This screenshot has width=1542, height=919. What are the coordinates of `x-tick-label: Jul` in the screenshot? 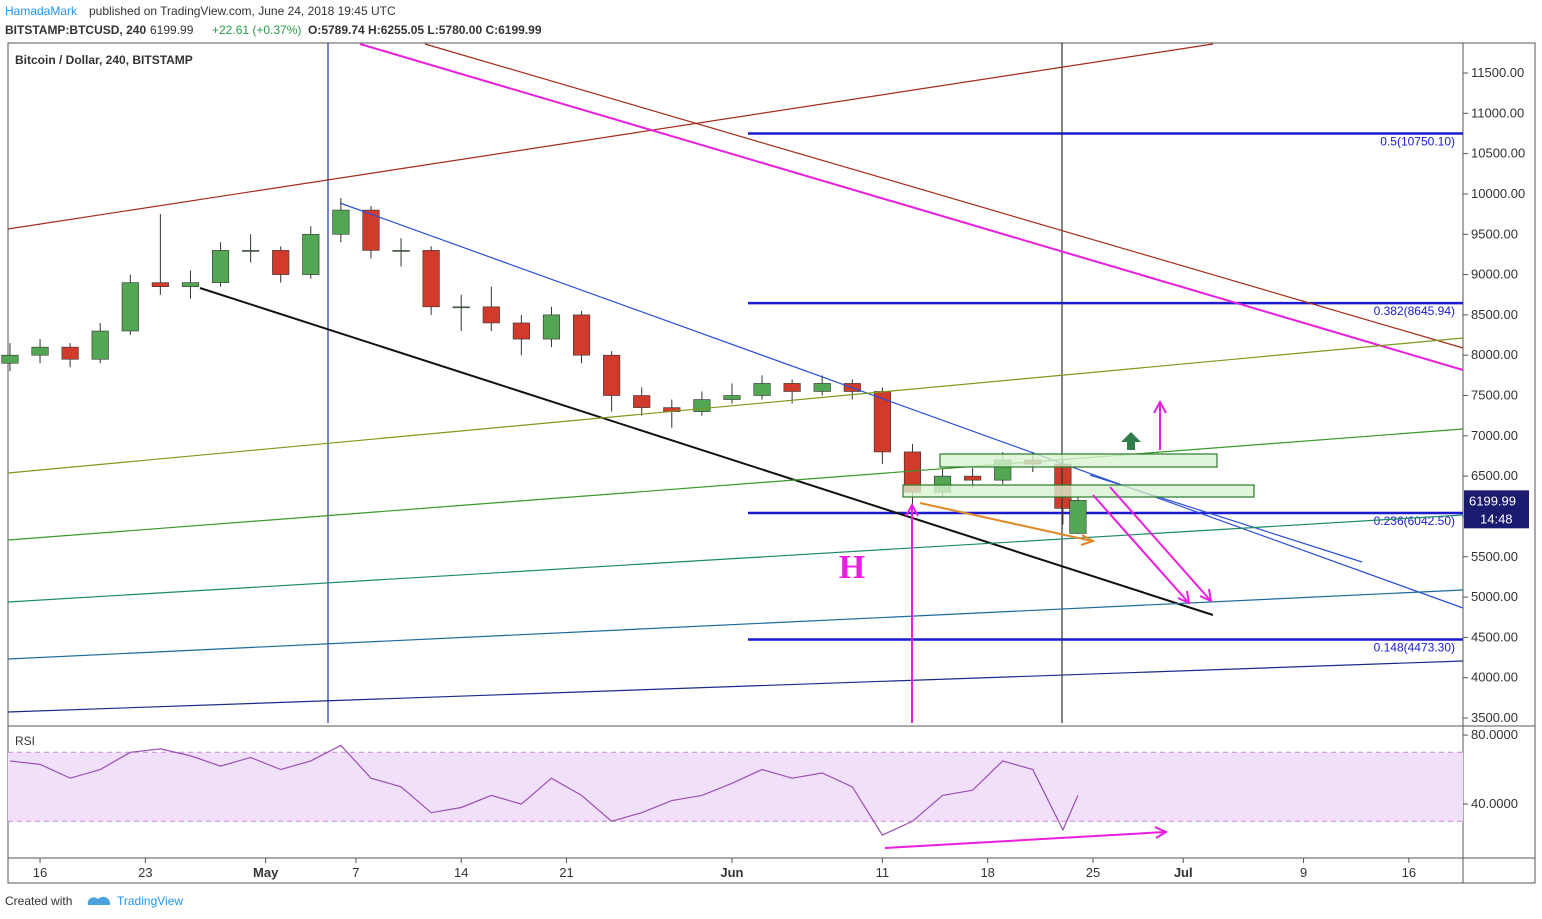 It's located at (1183, 872).